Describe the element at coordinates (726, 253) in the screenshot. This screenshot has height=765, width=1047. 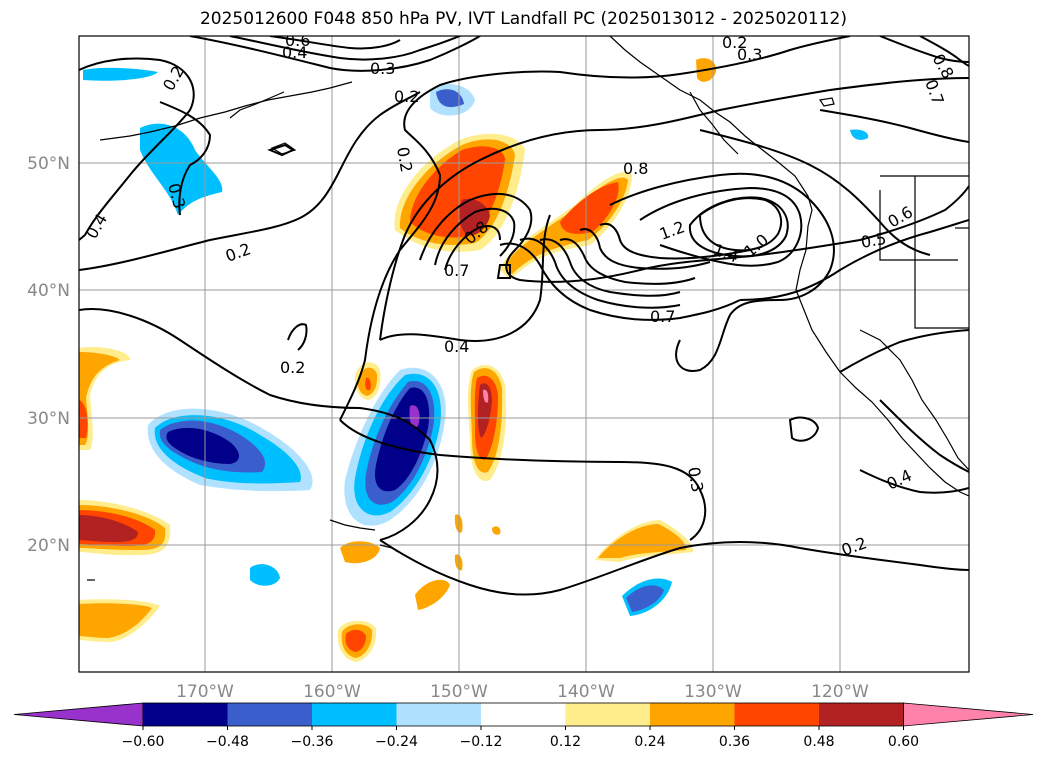
I see `svg-text: 1.4` at that location.